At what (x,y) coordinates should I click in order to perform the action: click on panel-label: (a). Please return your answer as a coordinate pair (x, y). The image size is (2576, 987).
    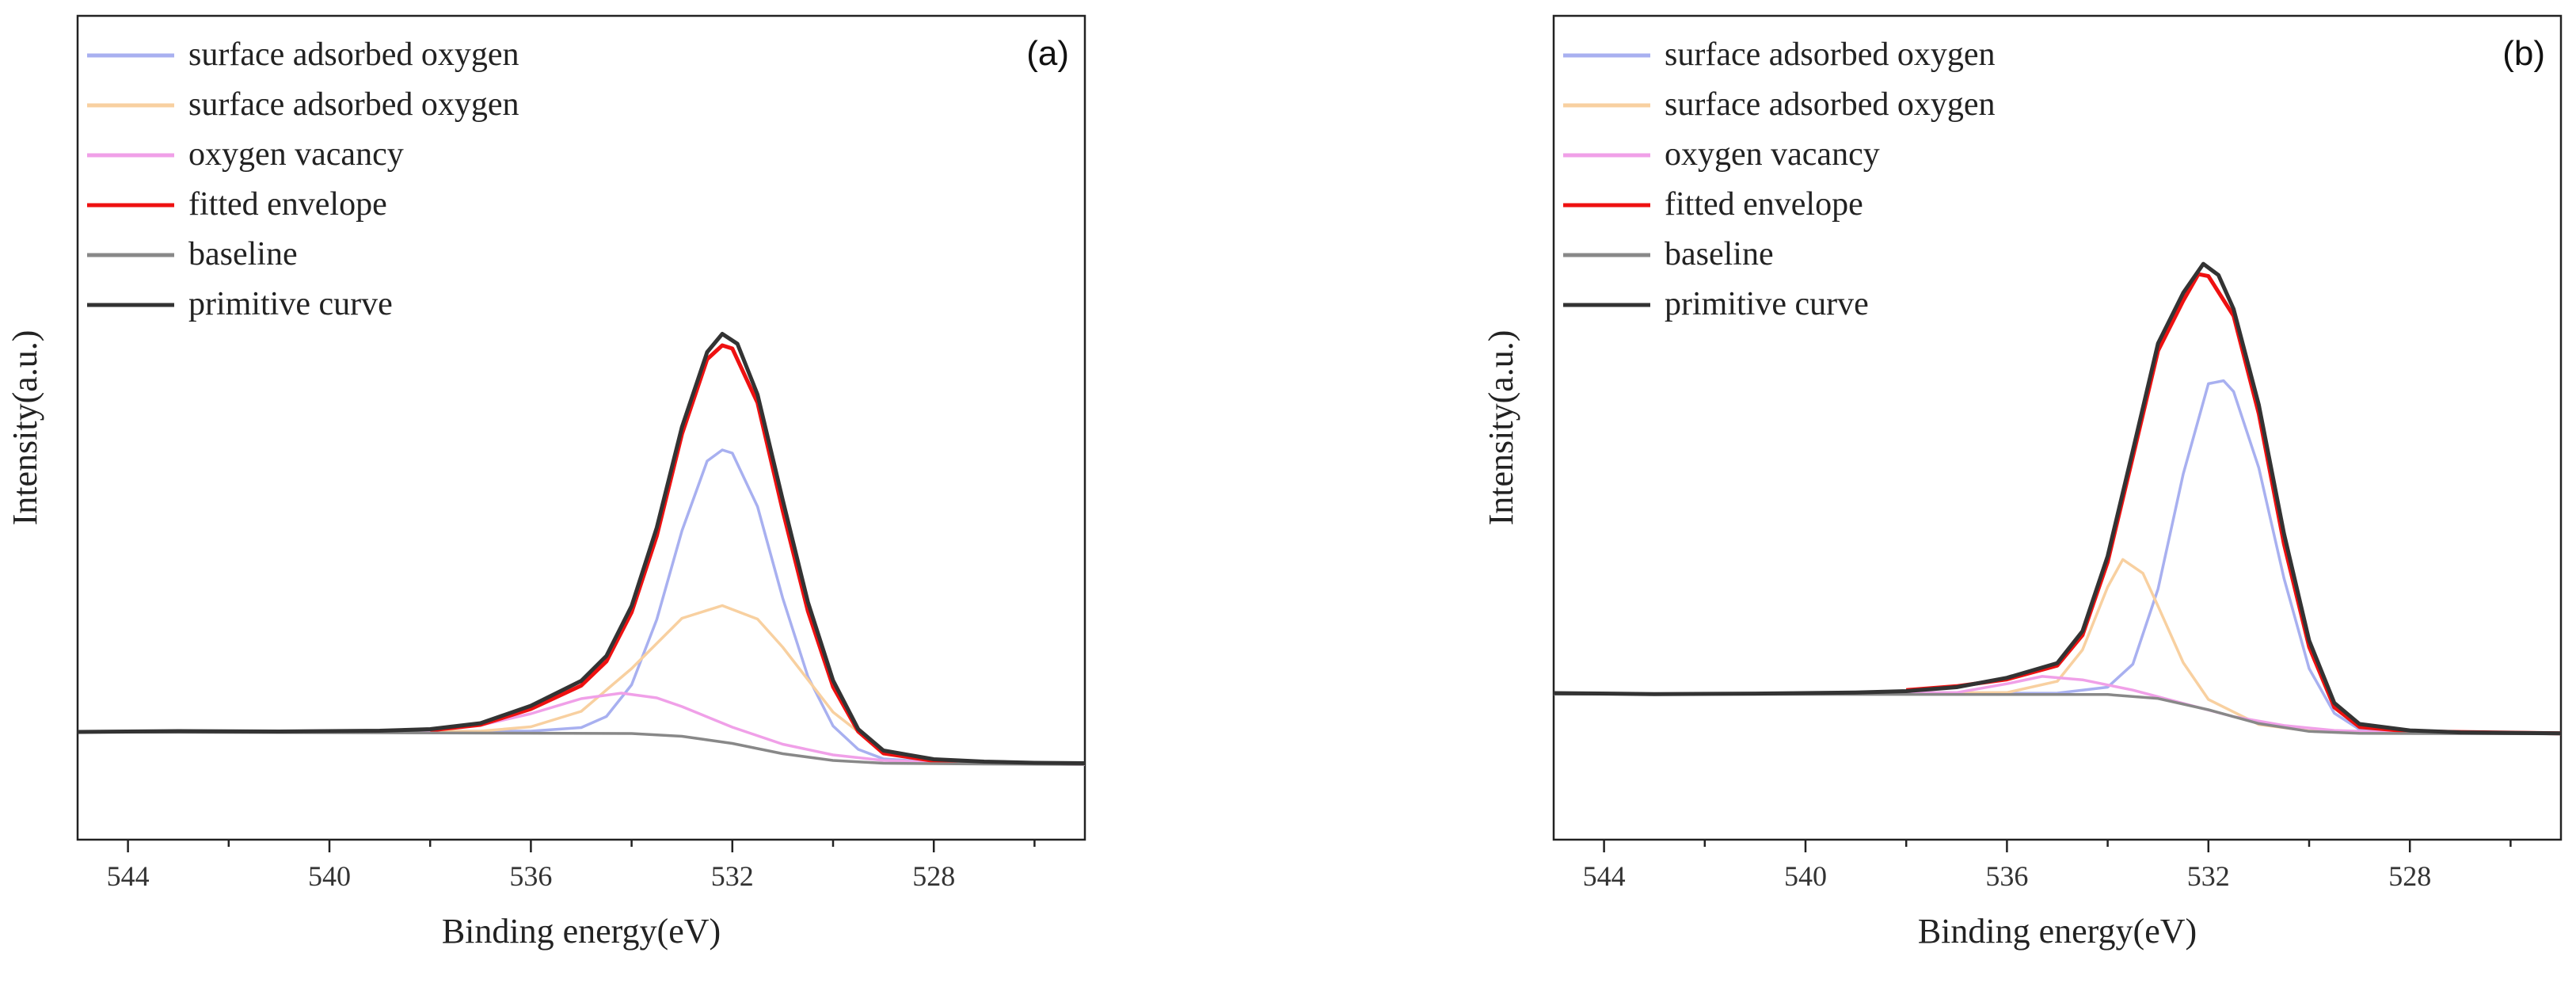
    Looking at the image, I should click on (1047, 54).